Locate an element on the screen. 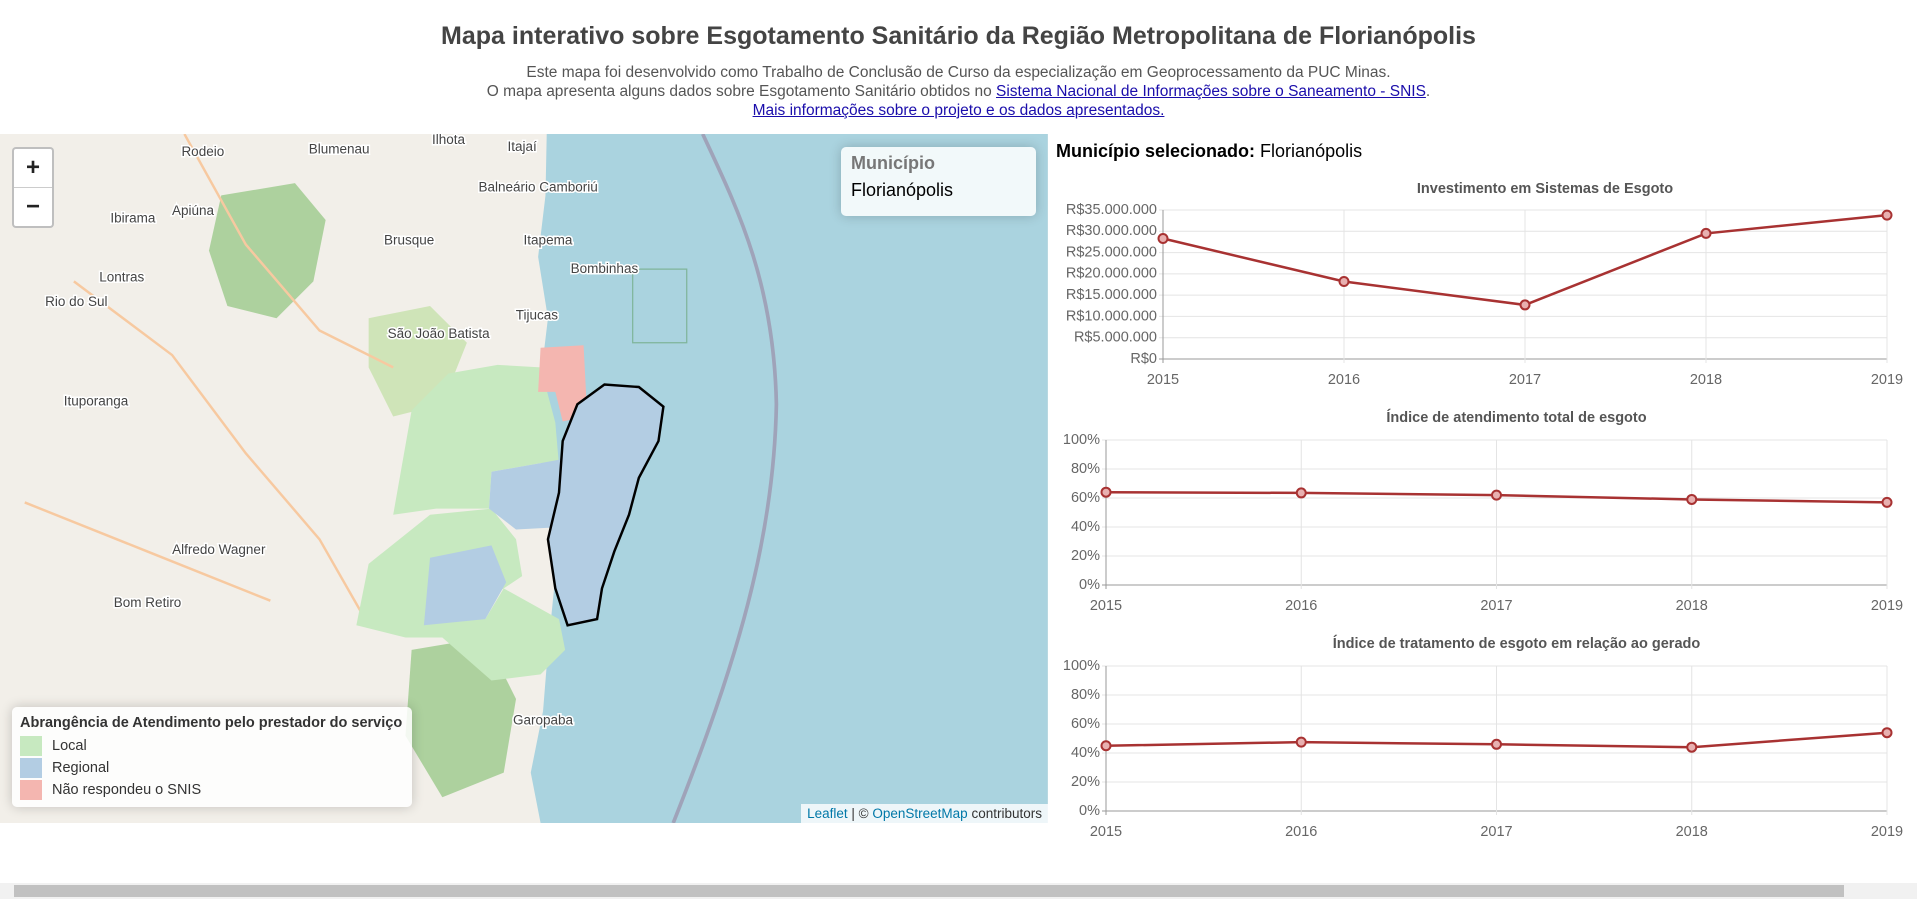 The image size is (1917, 899). place-label: Tijucas is located at coordinates (537, 314).